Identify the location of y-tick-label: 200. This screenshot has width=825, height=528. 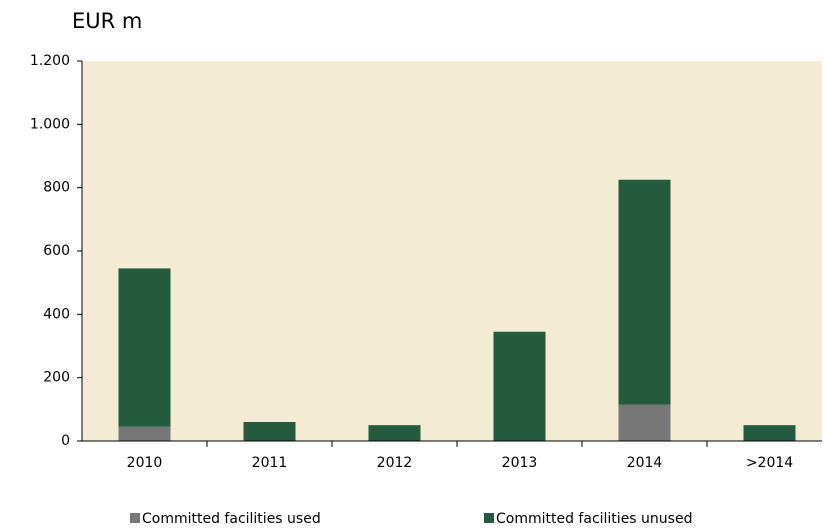
(56, 378).